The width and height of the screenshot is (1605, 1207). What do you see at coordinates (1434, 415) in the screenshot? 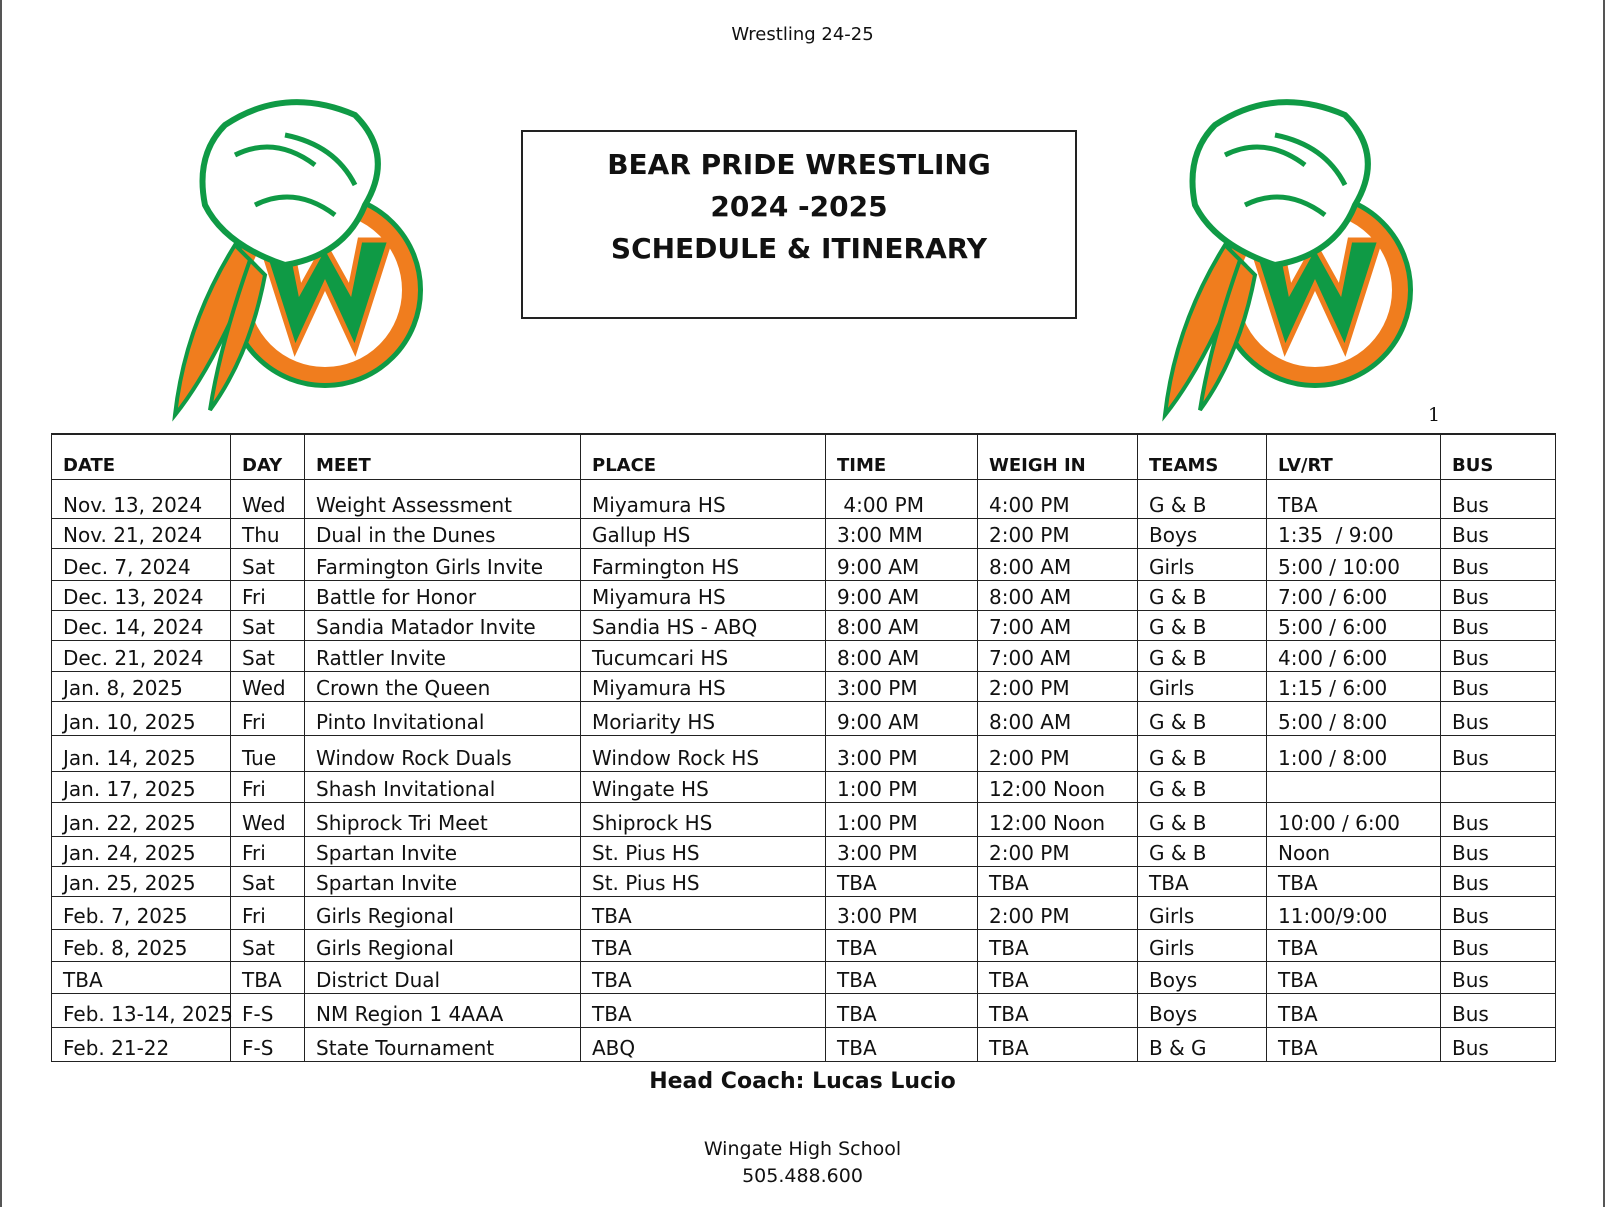
I see `page-number: 1` at bounding box center [1434, 415].